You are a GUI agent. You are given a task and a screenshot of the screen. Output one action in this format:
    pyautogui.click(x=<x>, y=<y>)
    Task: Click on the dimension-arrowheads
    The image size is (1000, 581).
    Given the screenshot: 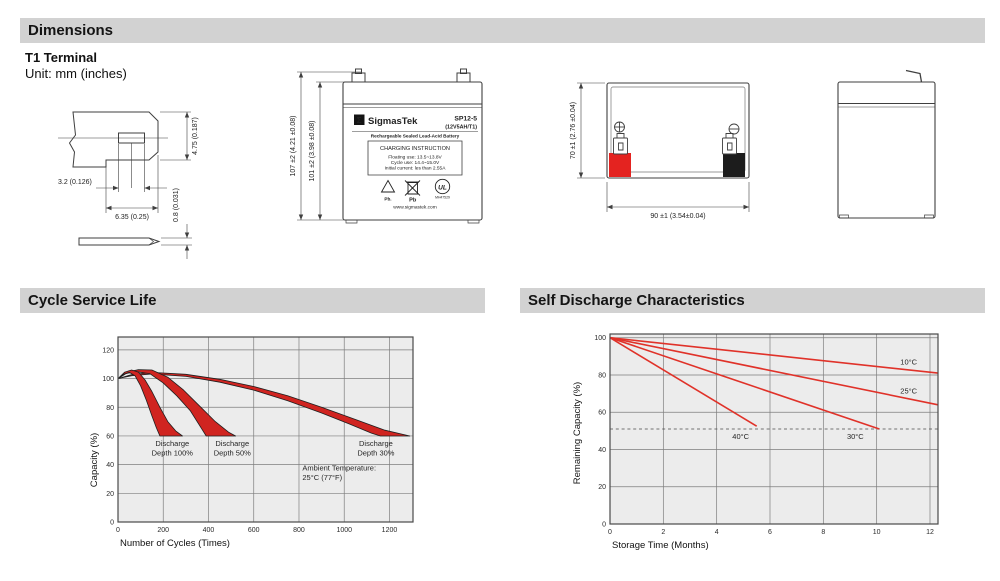 What is the action you would take?
    pyautogui.click(x=148, y=181)
    